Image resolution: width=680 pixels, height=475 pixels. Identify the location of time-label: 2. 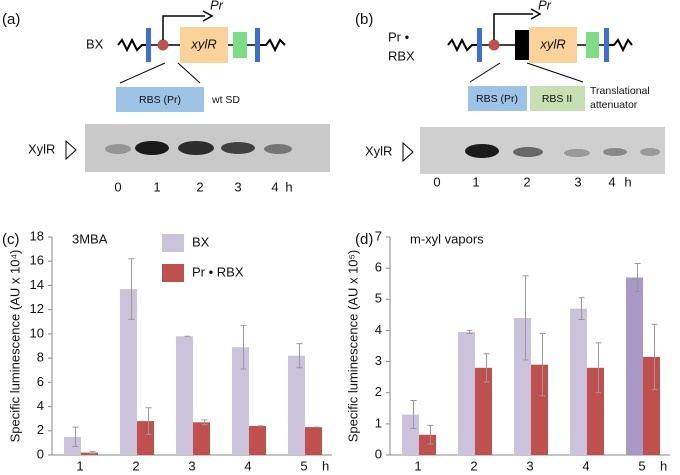
(199, 186).